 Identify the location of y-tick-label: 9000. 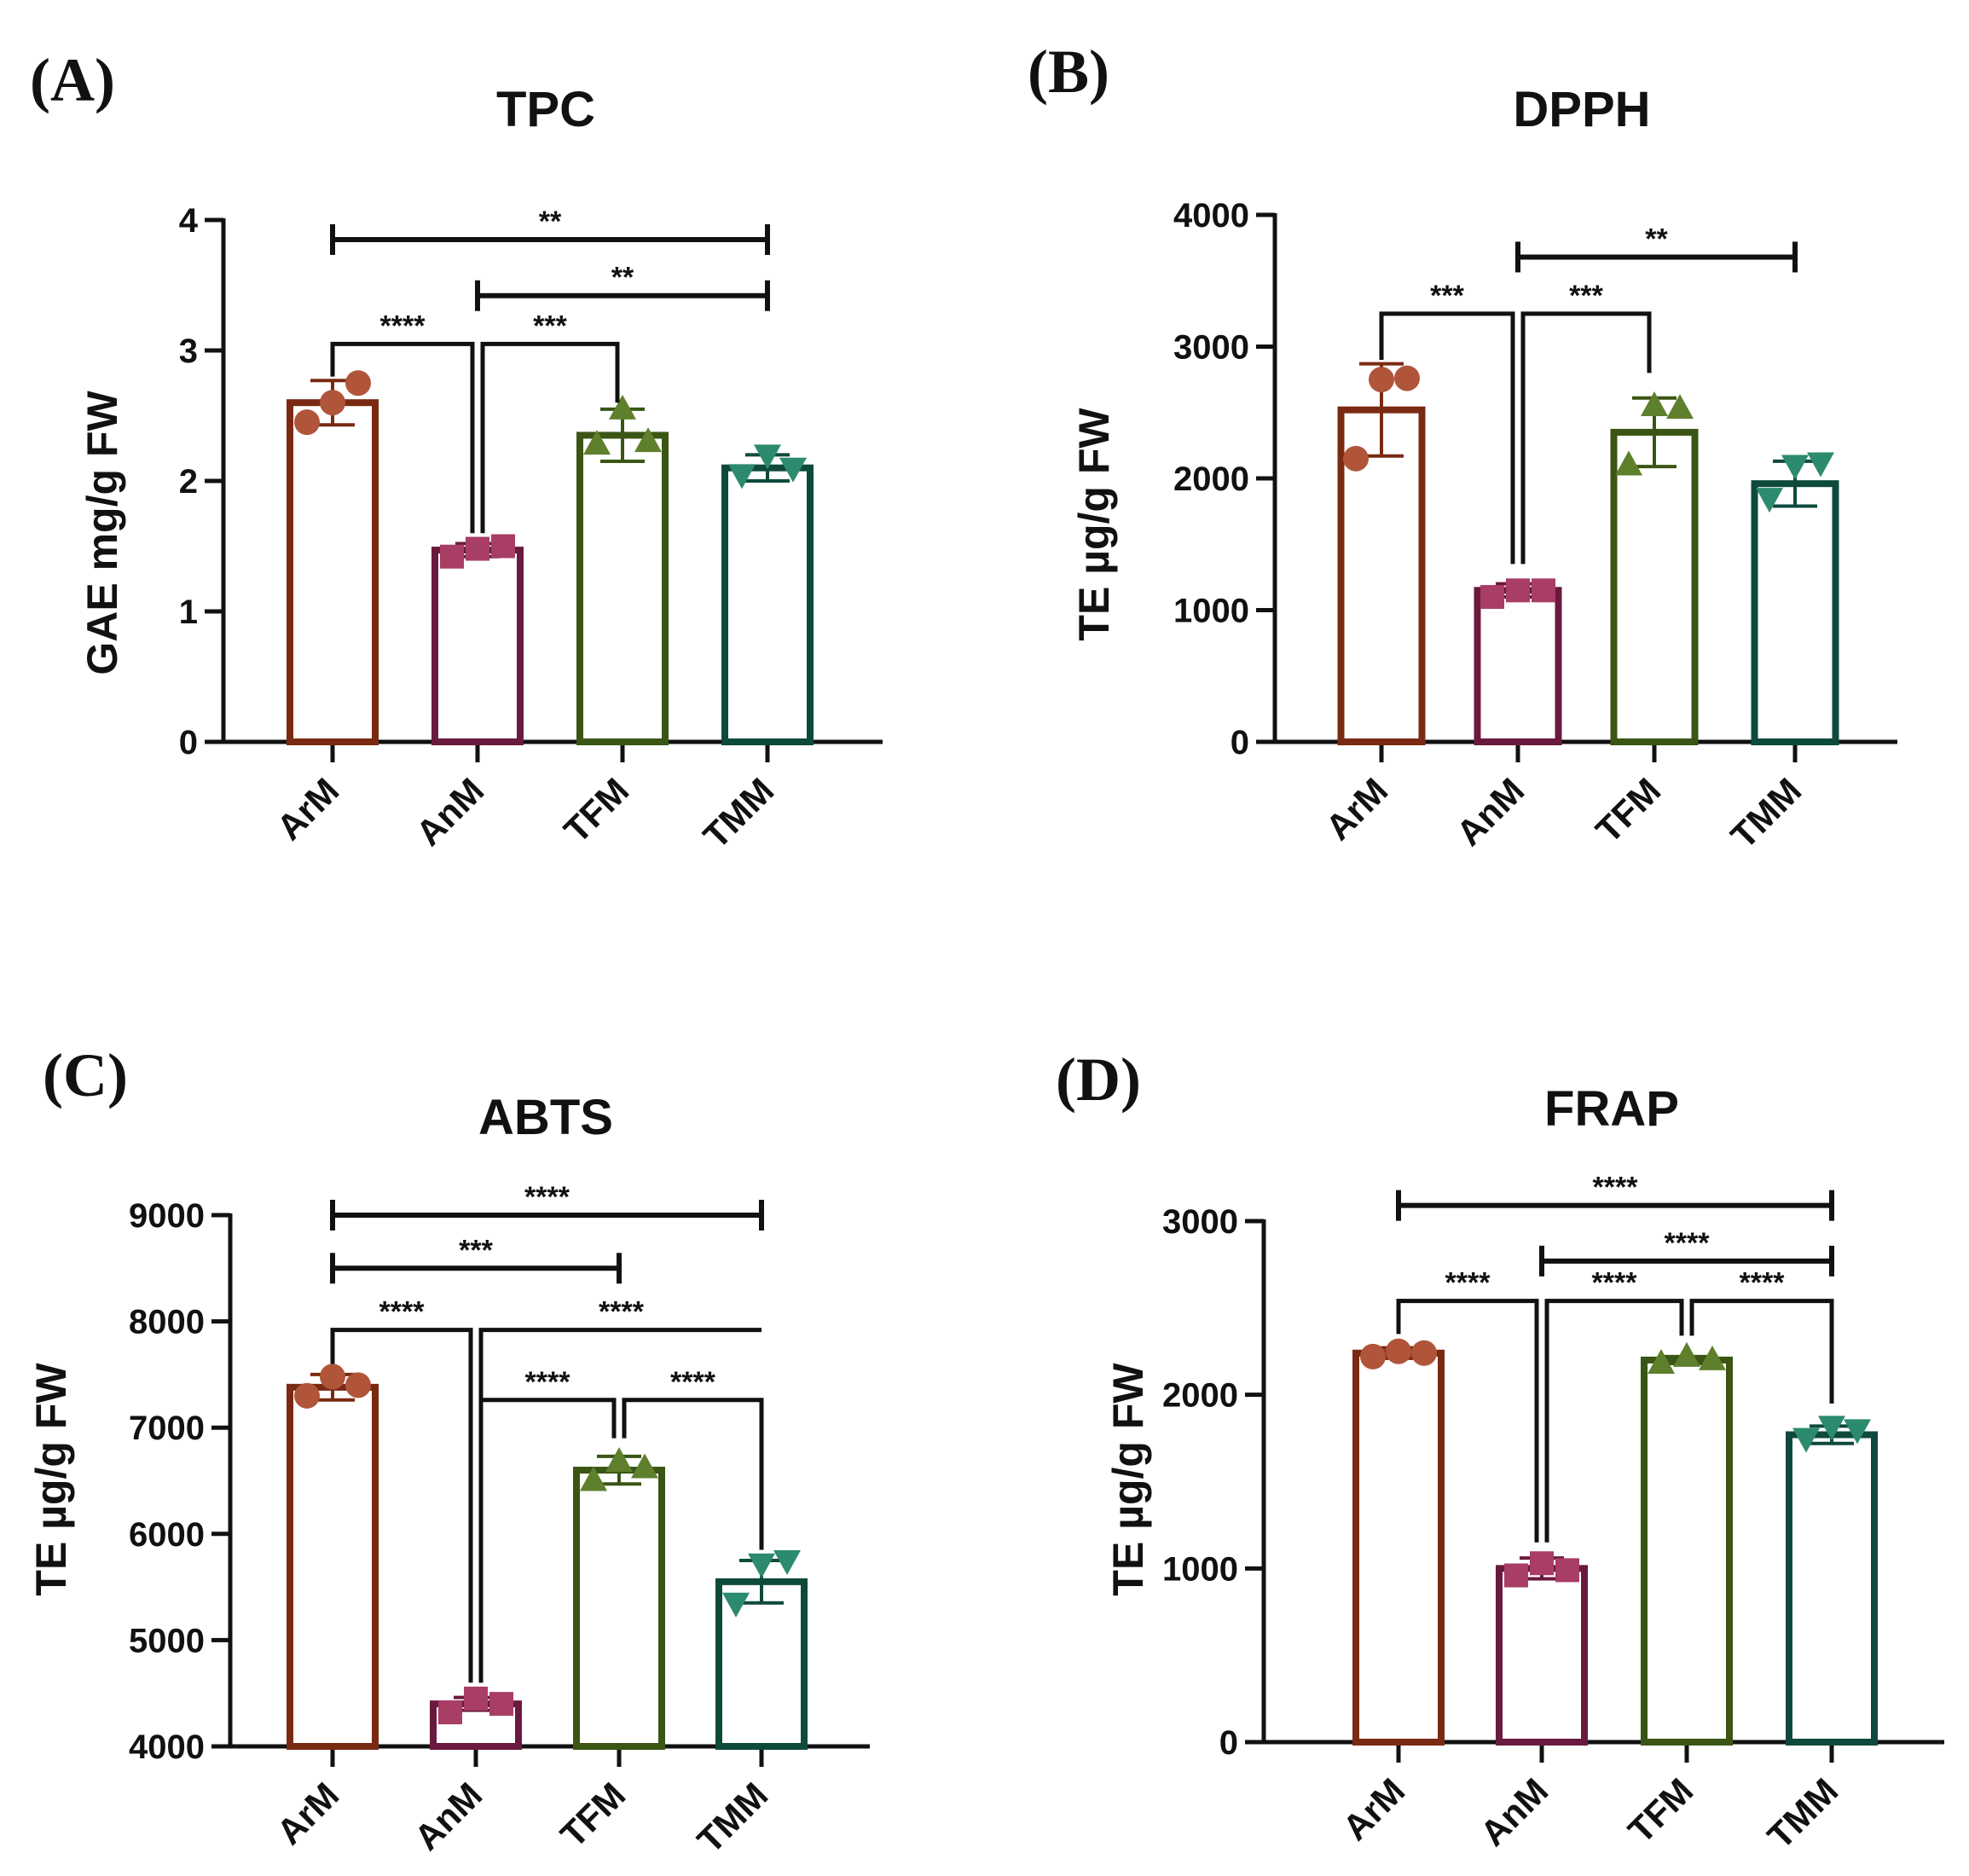
(167, 1216).